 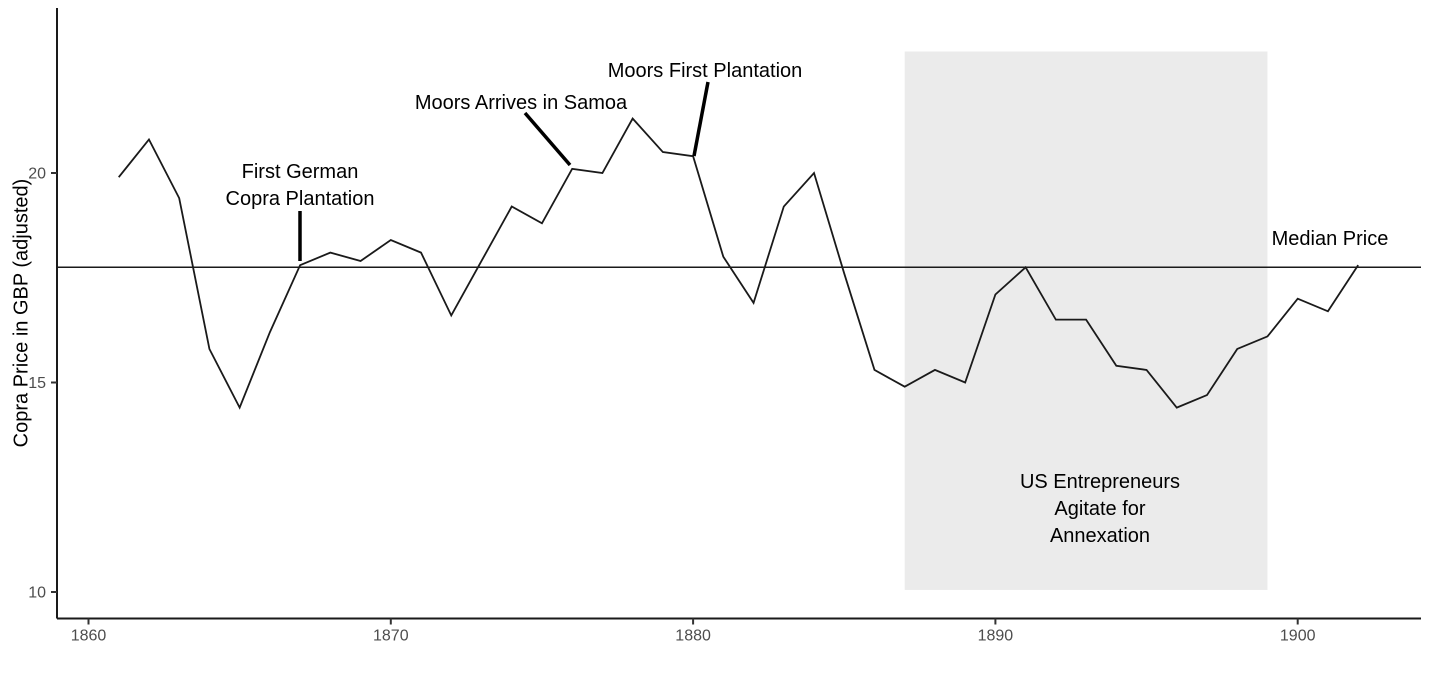 What do you see at coordinates (1298, 636) in the screenshot?
I see `x-tick-label-1900: 1900` at bounding box center [1298, 636].